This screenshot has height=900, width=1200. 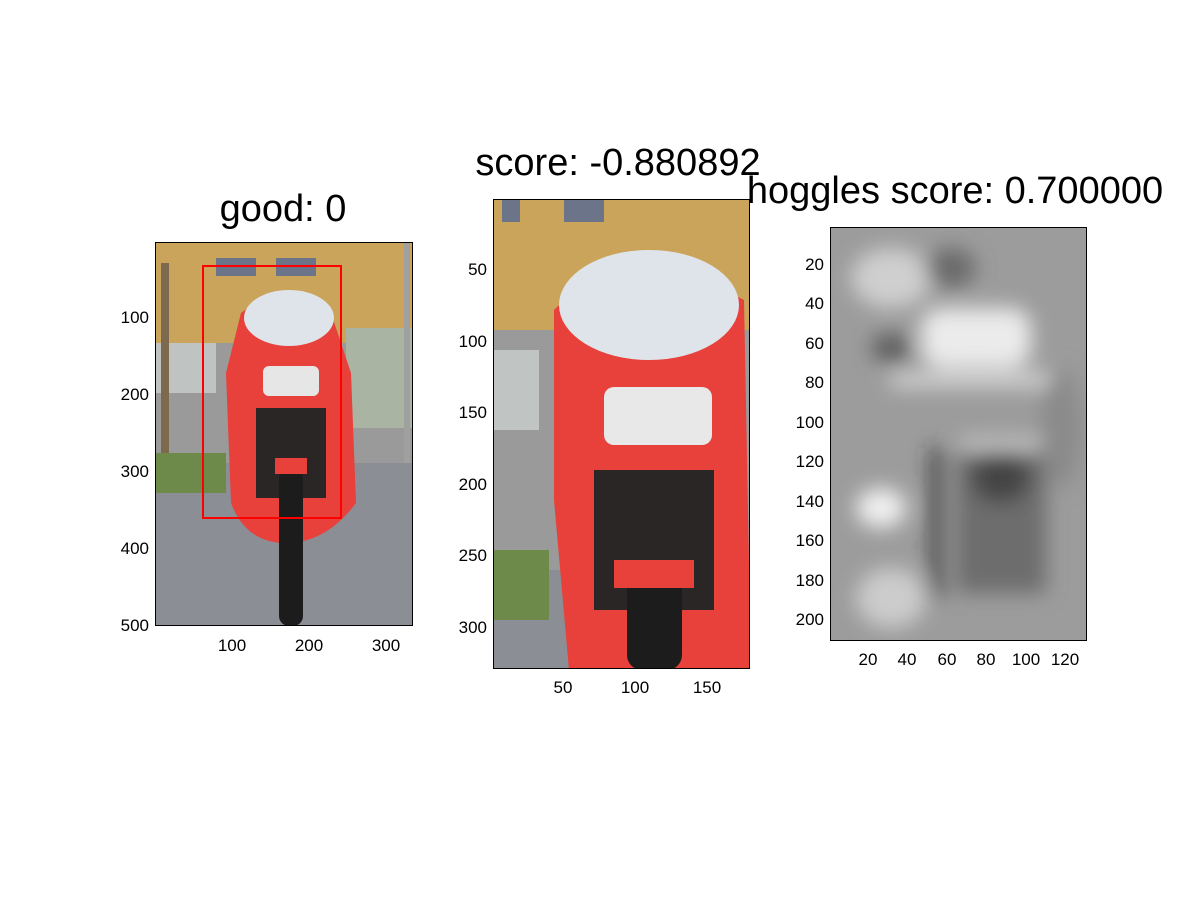 I want to click on xtick-label: 20, so click(x=868, y=659).